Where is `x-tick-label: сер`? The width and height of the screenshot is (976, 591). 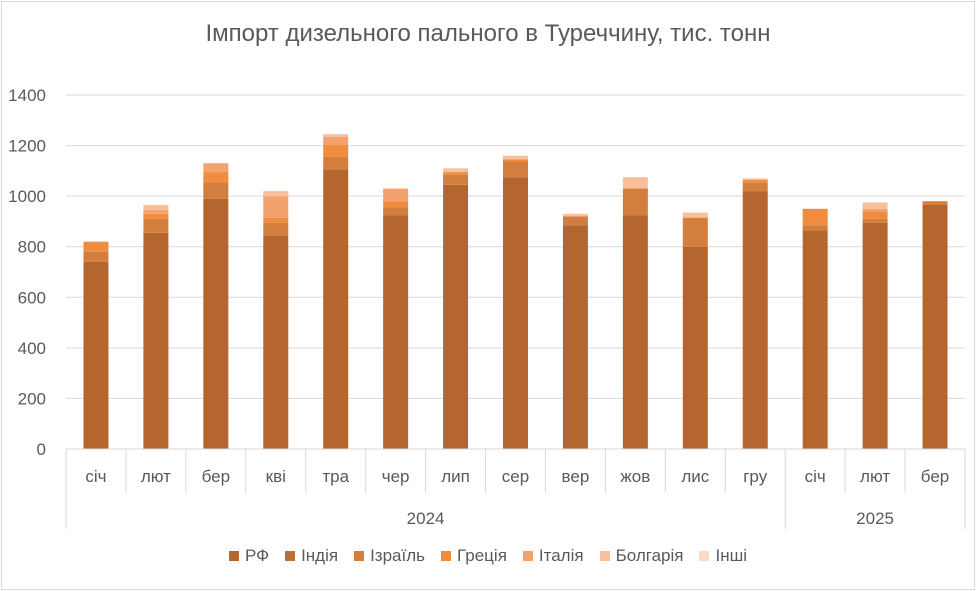 x-tick-label: сер is located at coordinates (515, 476).